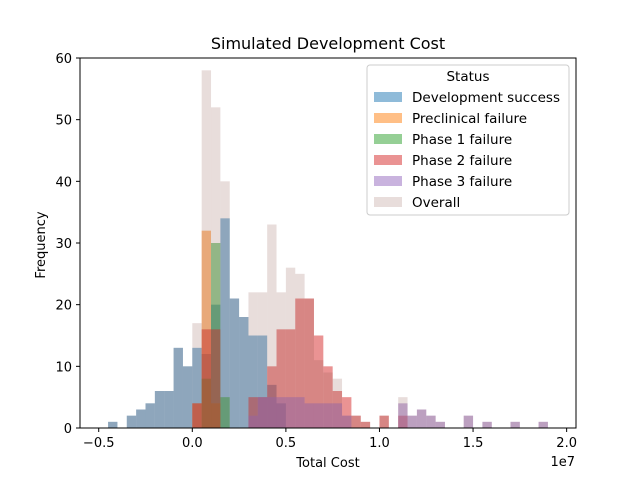 This screenshot has width=640, height=480. Describe the element at coordinates (63, 367) in the screenshot. I see `y-tick-label: 10` at that location.